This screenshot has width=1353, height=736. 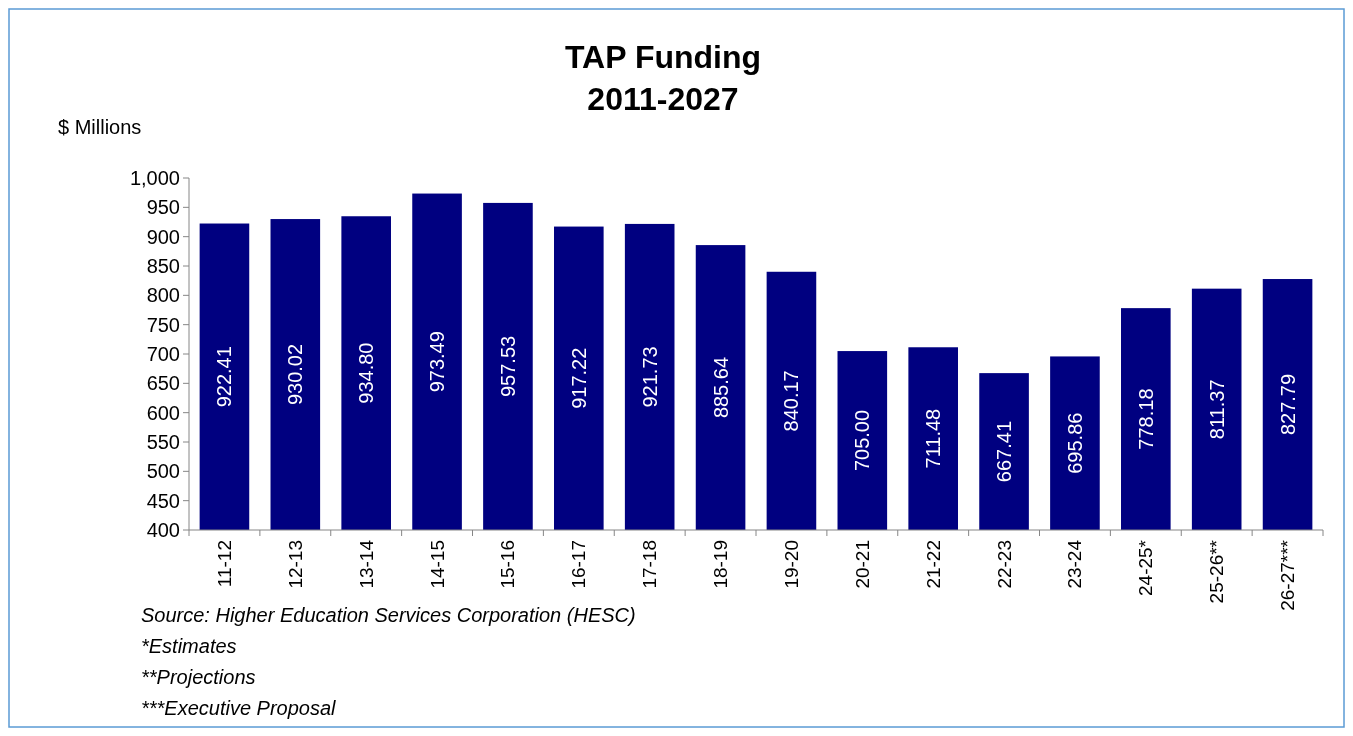 What do you see at coordinates (663, 78) in the screenshot?
I see `chart-title: TAP Funding 2011-2027` at bounding box center [663, 78].